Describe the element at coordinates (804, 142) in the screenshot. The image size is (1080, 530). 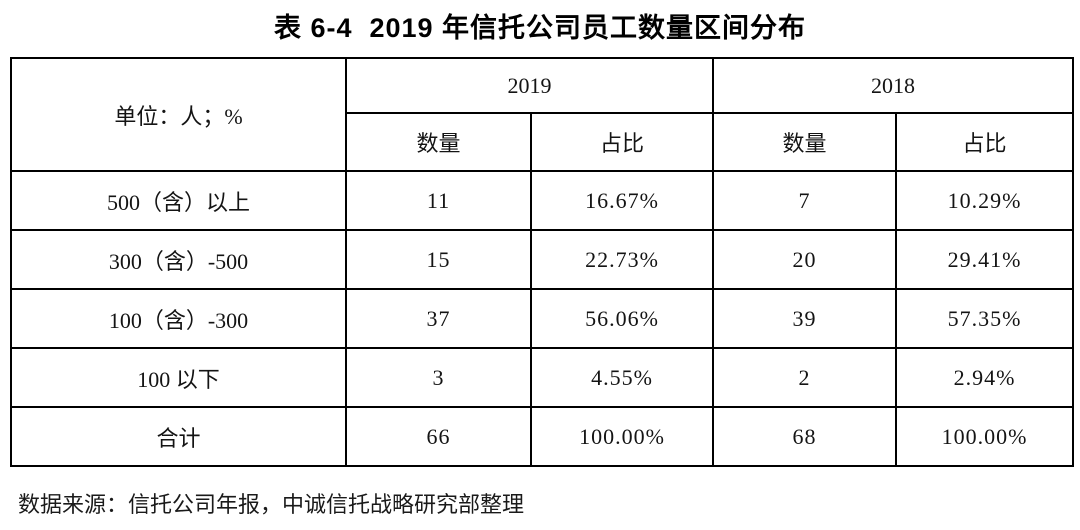
I see `subheader-2018-count: 数量` at that location.